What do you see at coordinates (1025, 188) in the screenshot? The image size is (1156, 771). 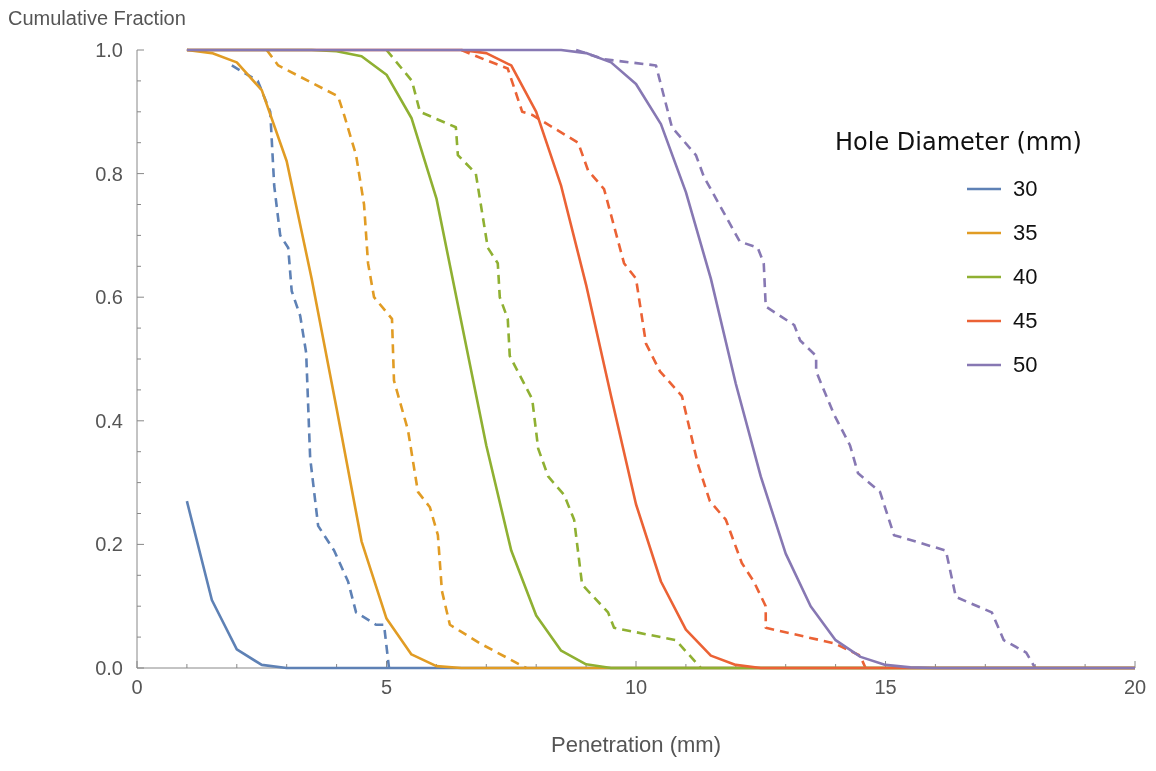 I see `legend-label: 30` at bounding box center [1025, 188].